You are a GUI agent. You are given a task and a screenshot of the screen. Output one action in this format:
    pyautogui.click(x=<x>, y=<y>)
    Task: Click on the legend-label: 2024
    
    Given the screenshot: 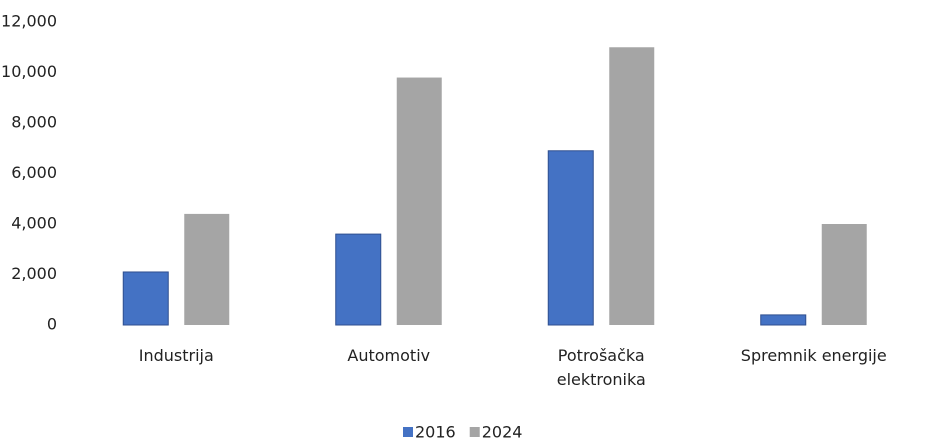 What is the action you would take?
    pyautogui.click(x=502, y=432)
    